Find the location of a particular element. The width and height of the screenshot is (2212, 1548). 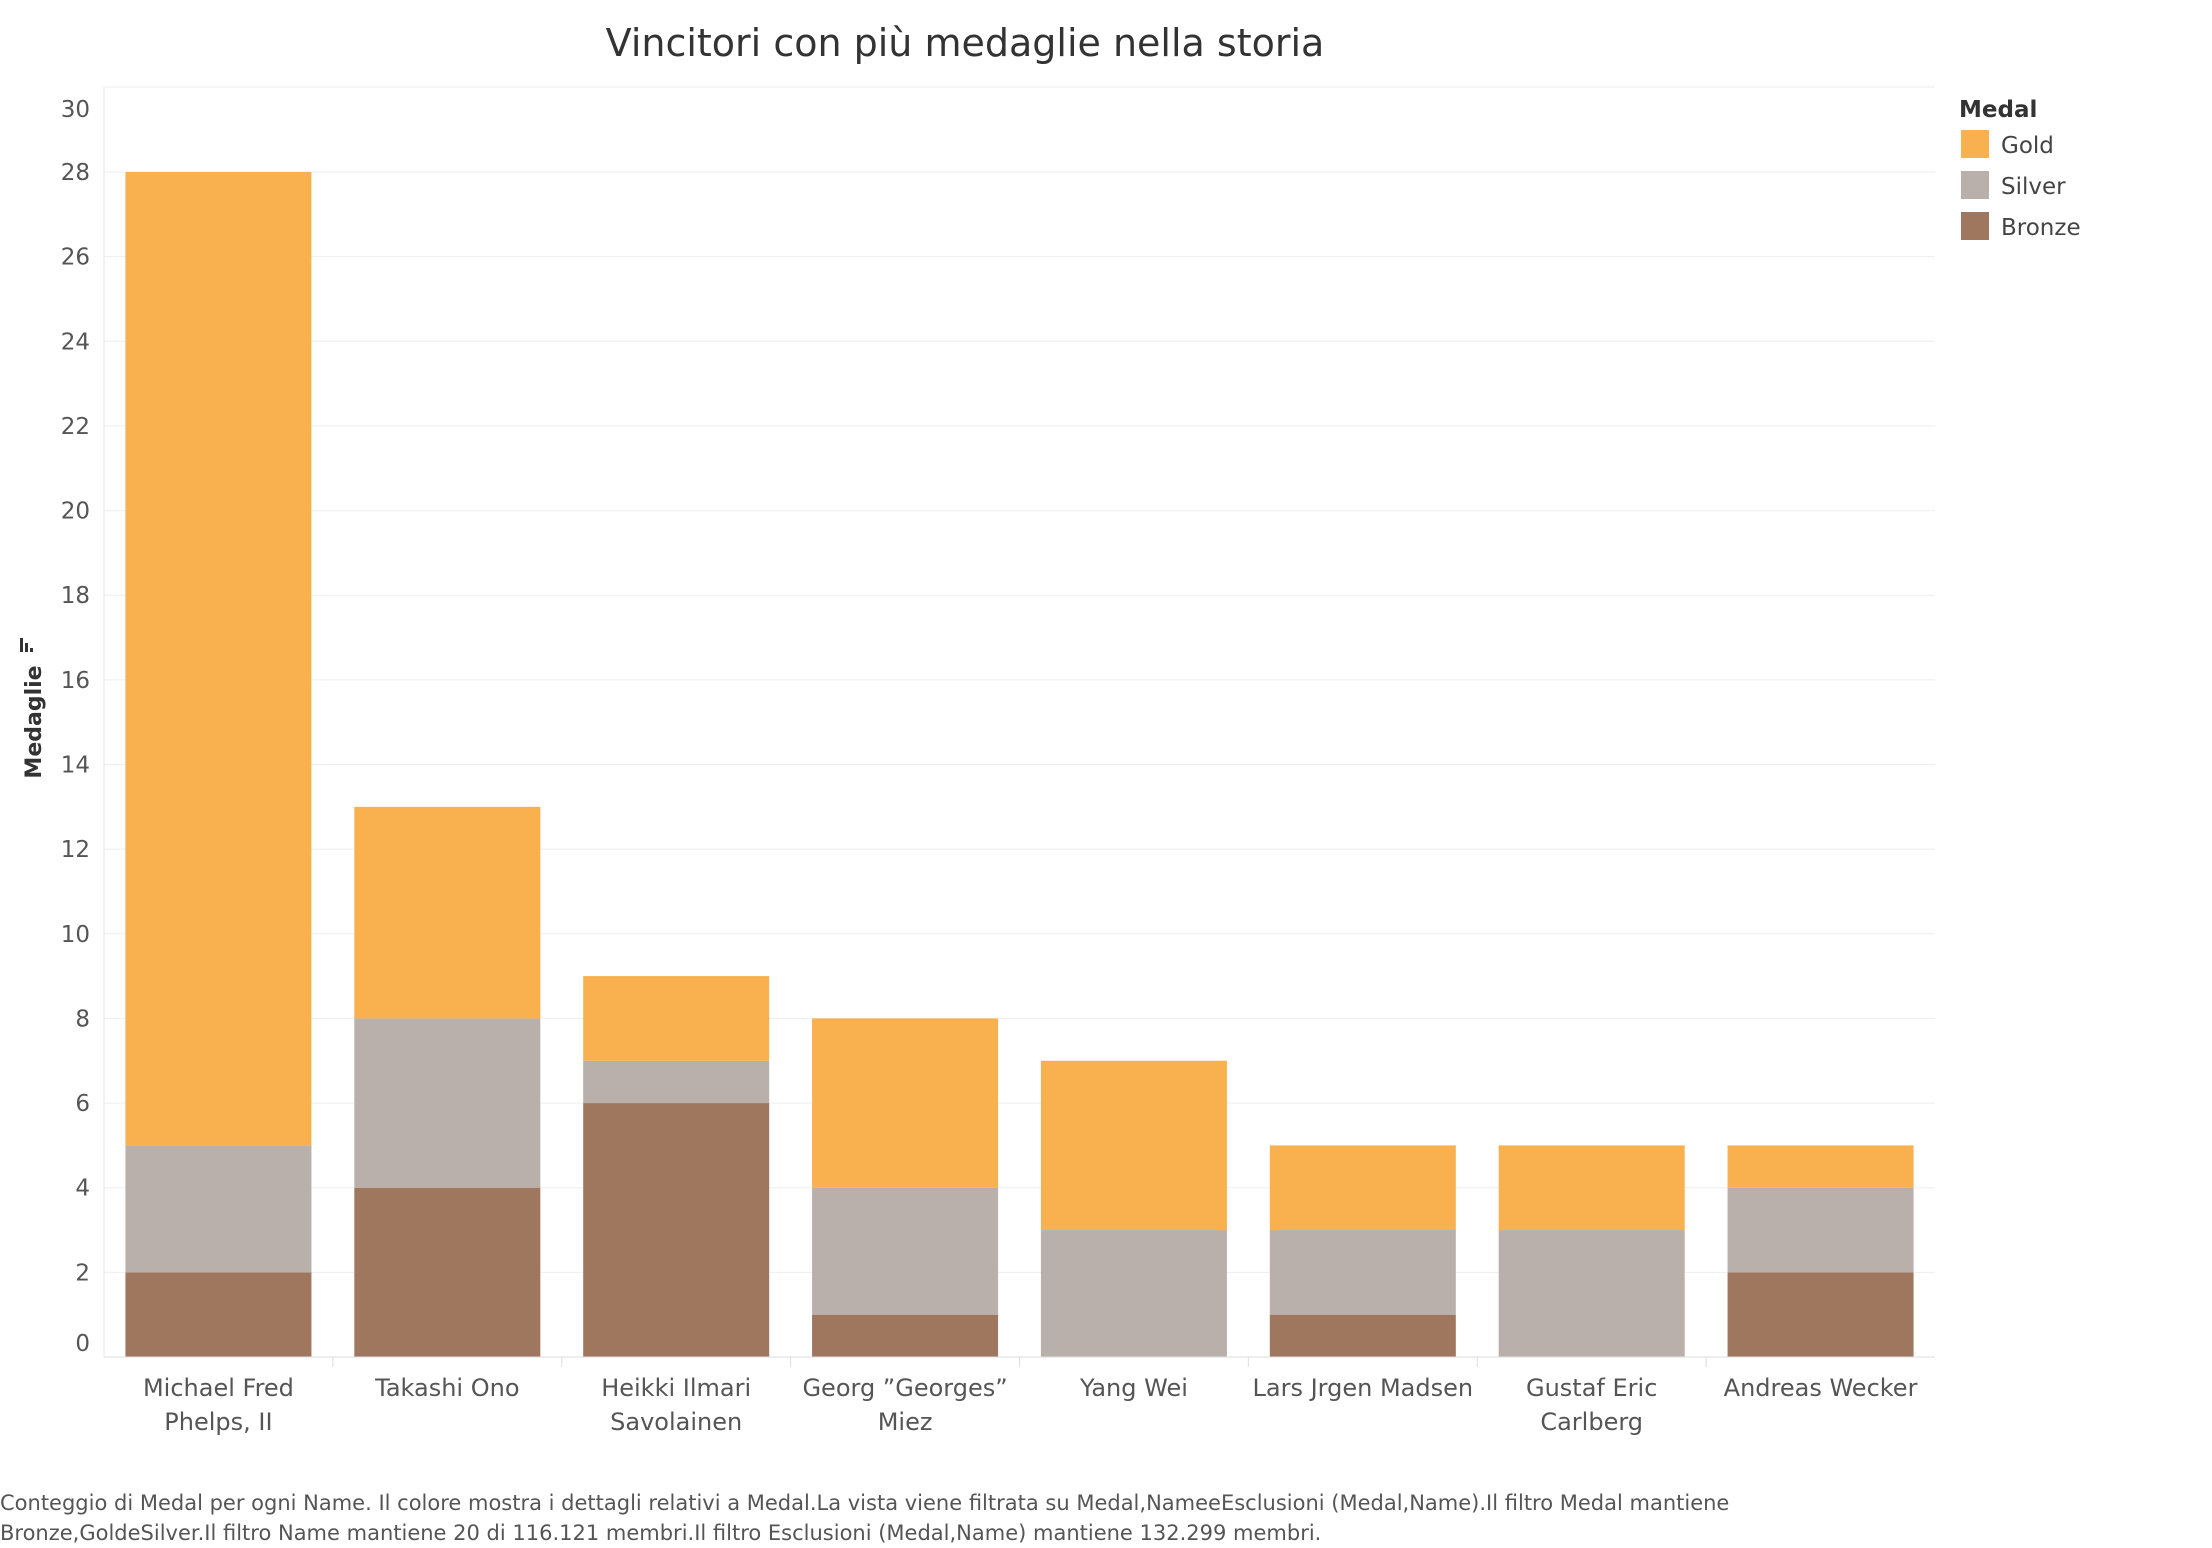

y-tick-label: 8 is located at coordinates (82, 1019).